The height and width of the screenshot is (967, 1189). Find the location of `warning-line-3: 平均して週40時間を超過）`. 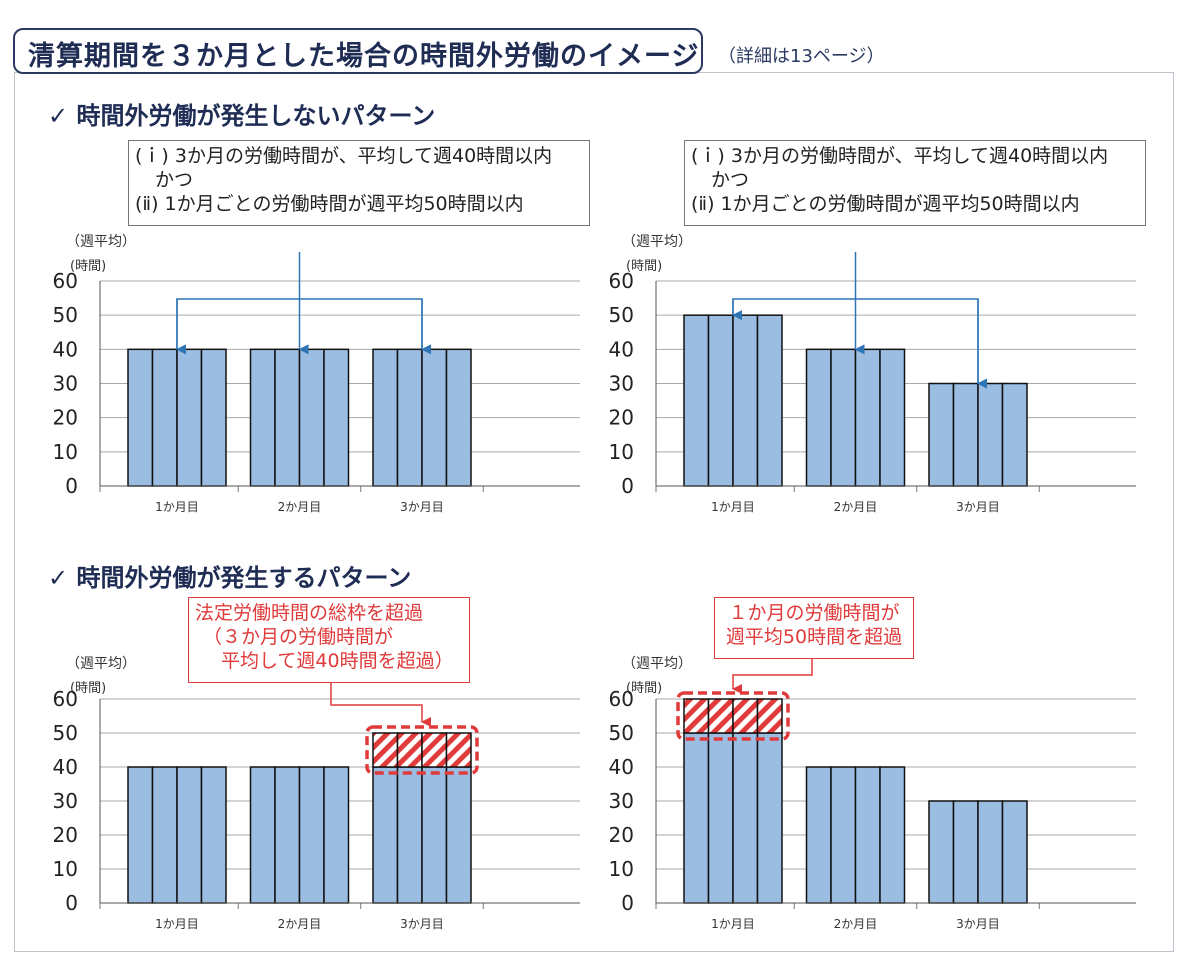

warning-line-3: 平均して週40時間を超過） is located at coordinates (337, 661).